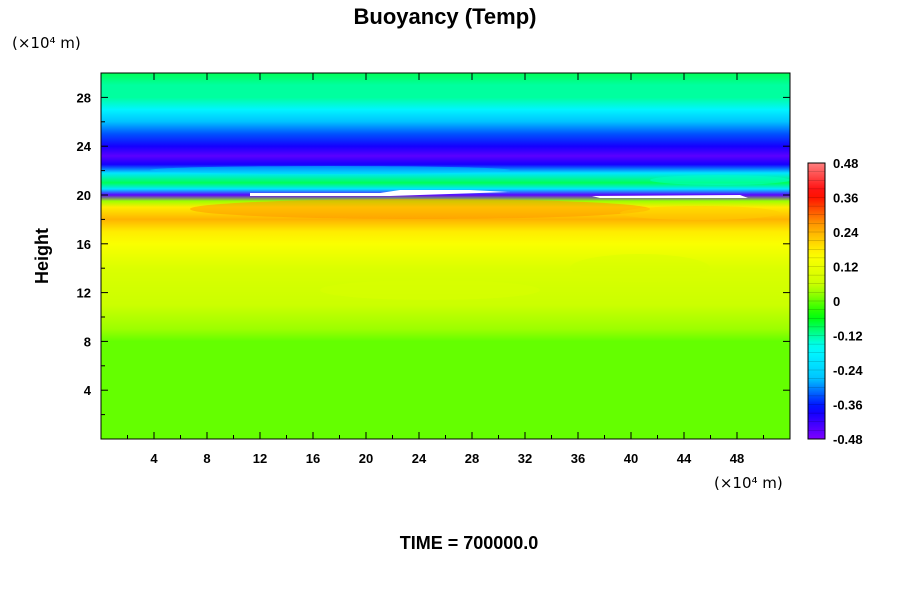 This screenshot has width=900, height=600. I want to click on x-tick-label: 24, so click(419, 458).